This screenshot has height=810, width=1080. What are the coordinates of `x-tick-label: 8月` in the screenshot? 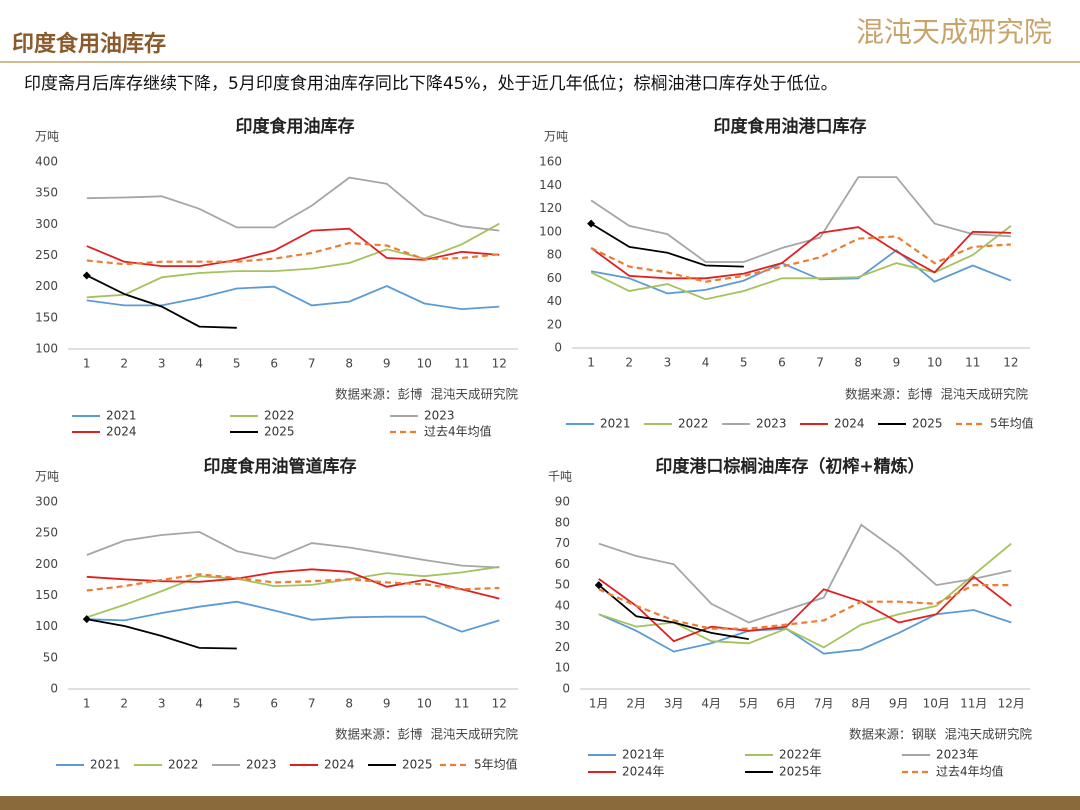 It's located at (861, 704).